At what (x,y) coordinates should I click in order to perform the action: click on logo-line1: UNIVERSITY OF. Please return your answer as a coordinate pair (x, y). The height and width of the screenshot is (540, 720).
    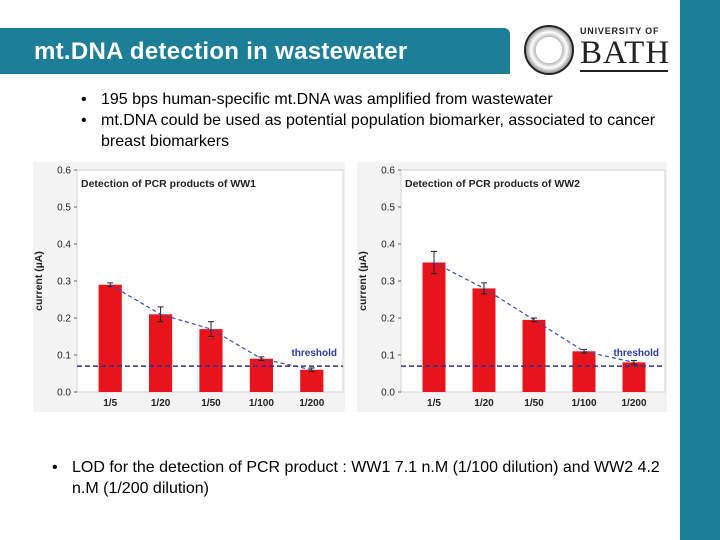
    Looking at the image, I should click on (620, 31).